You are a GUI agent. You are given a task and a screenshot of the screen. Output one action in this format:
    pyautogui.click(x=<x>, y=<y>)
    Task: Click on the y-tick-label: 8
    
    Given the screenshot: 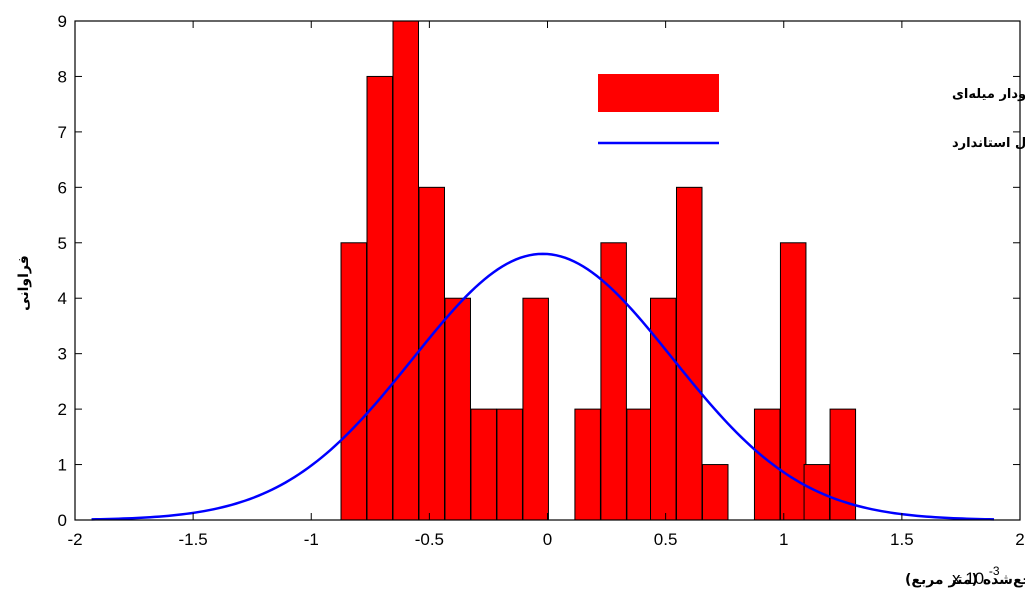 What is the action you would take?
    pyautogui.click(x=62, y=76)
    